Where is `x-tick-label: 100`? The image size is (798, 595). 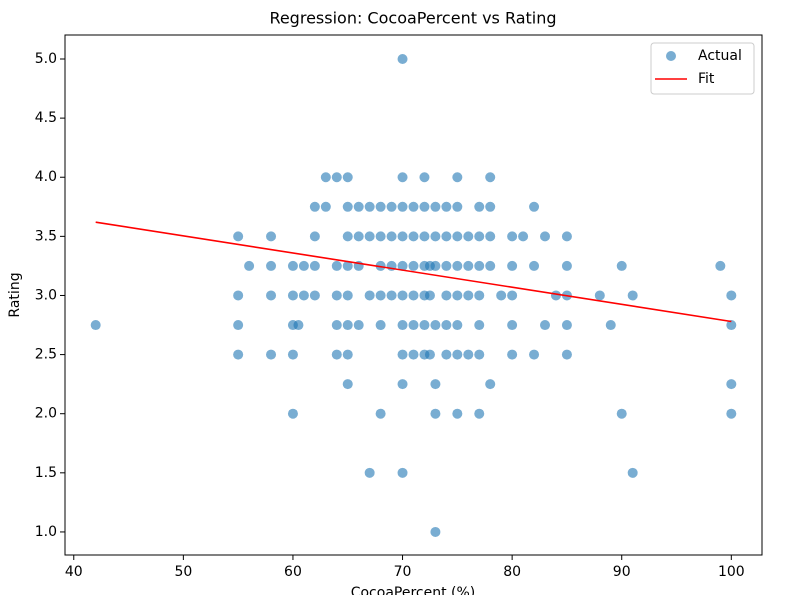
x-tick-label: 100 is located at coordinates (731, 572).